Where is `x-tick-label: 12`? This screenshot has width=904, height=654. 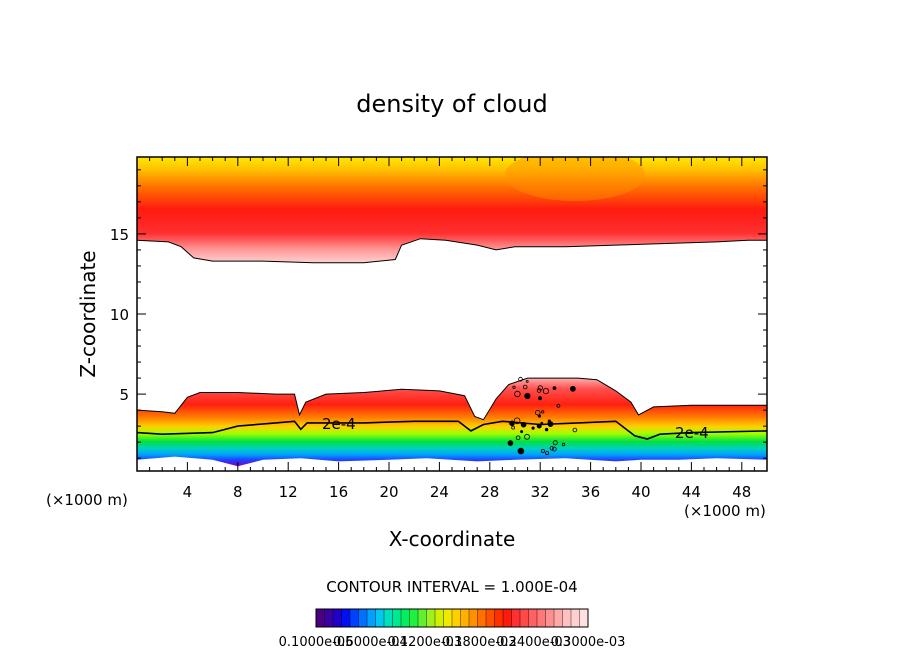 x-tick-label: 12 is located at coordinates (288, 492).